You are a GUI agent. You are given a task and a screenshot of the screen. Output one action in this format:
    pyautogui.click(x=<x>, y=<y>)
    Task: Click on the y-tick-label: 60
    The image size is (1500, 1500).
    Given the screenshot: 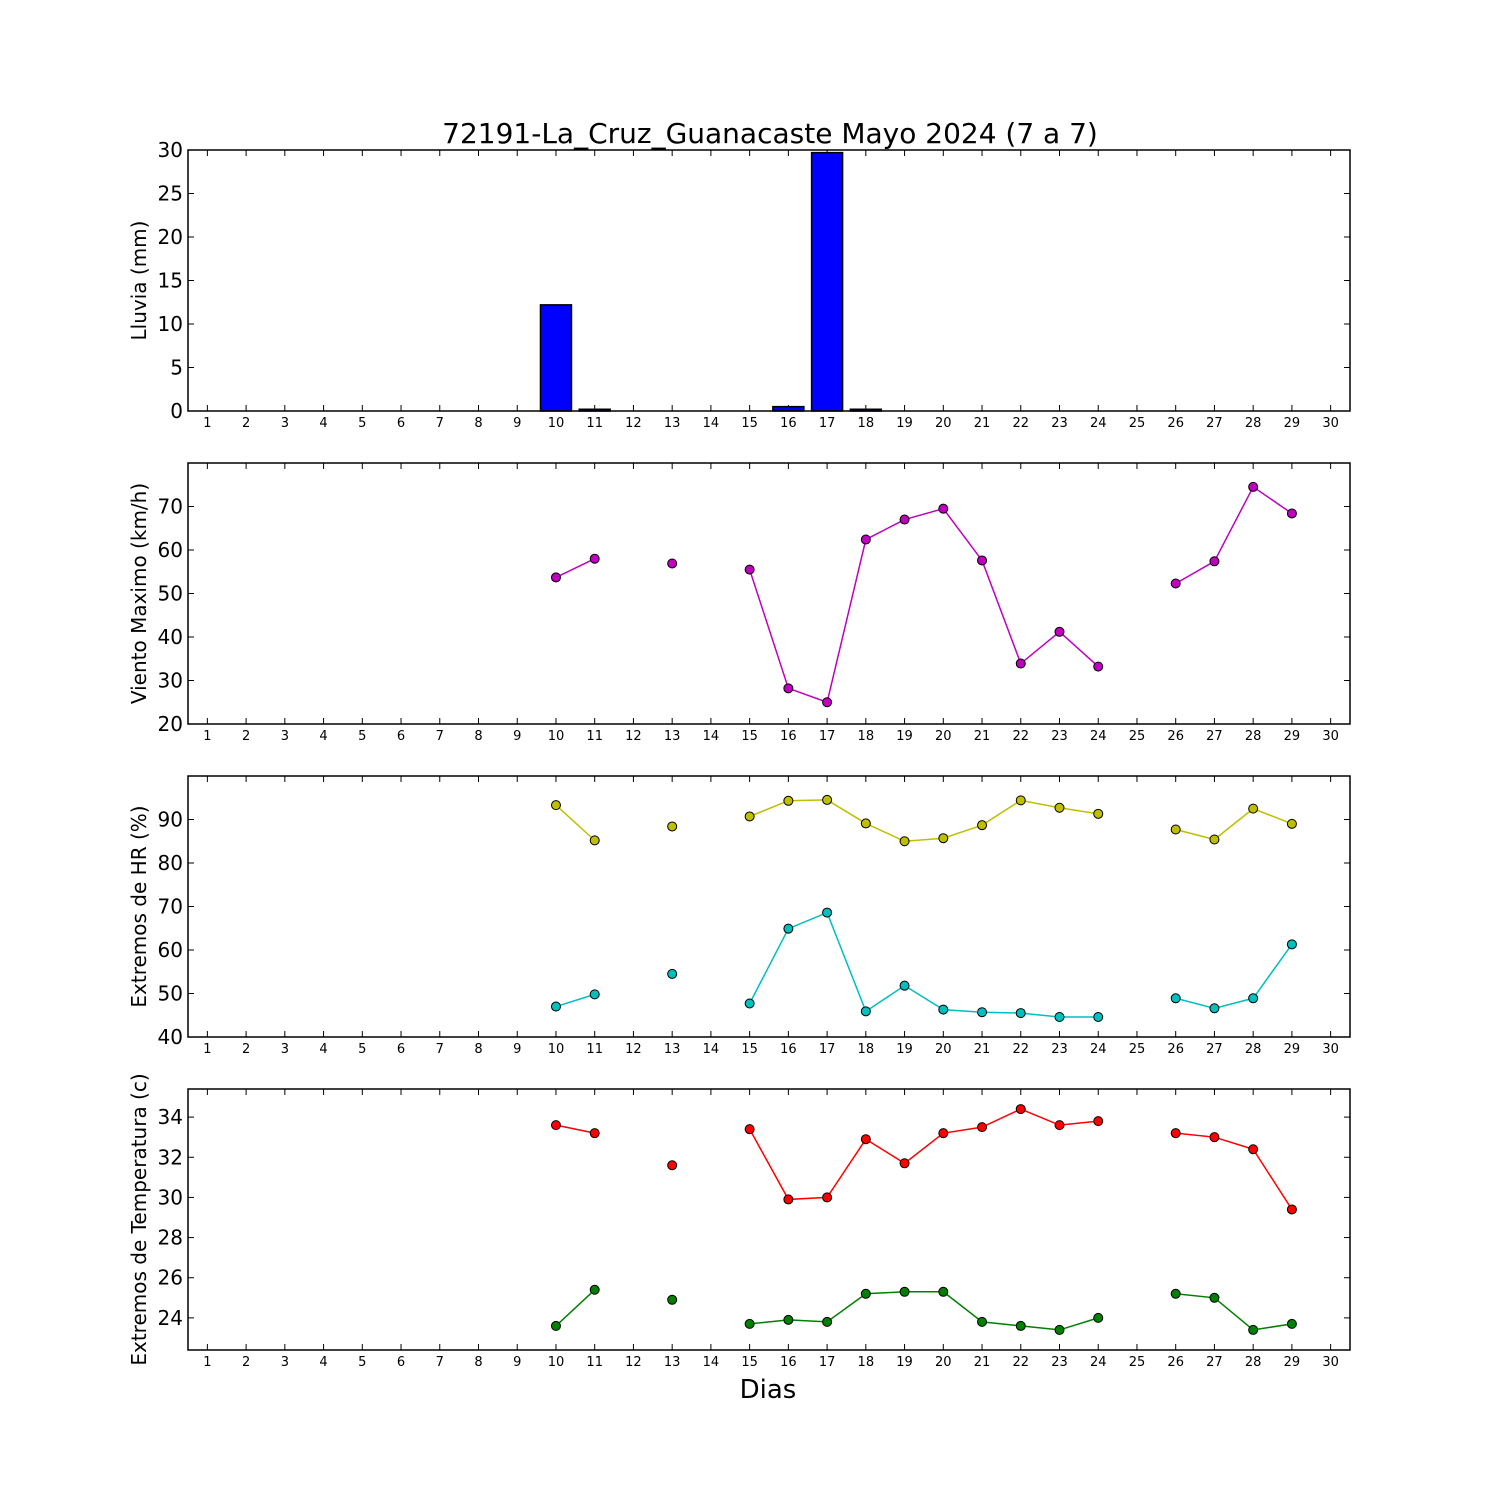 What is the action you would take?
    pyautogui.click(x=170, y=550)
    